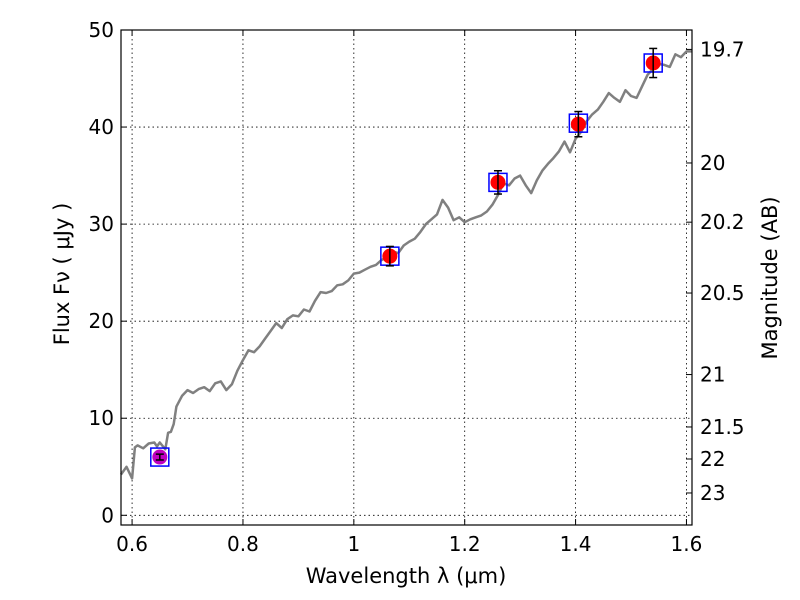 This screenshot has width=800, height=600. What do you see at coordinates (722, 293) in the screenshot?
I see `right-tick-label: 20.5` at bounding box center [722, 293].